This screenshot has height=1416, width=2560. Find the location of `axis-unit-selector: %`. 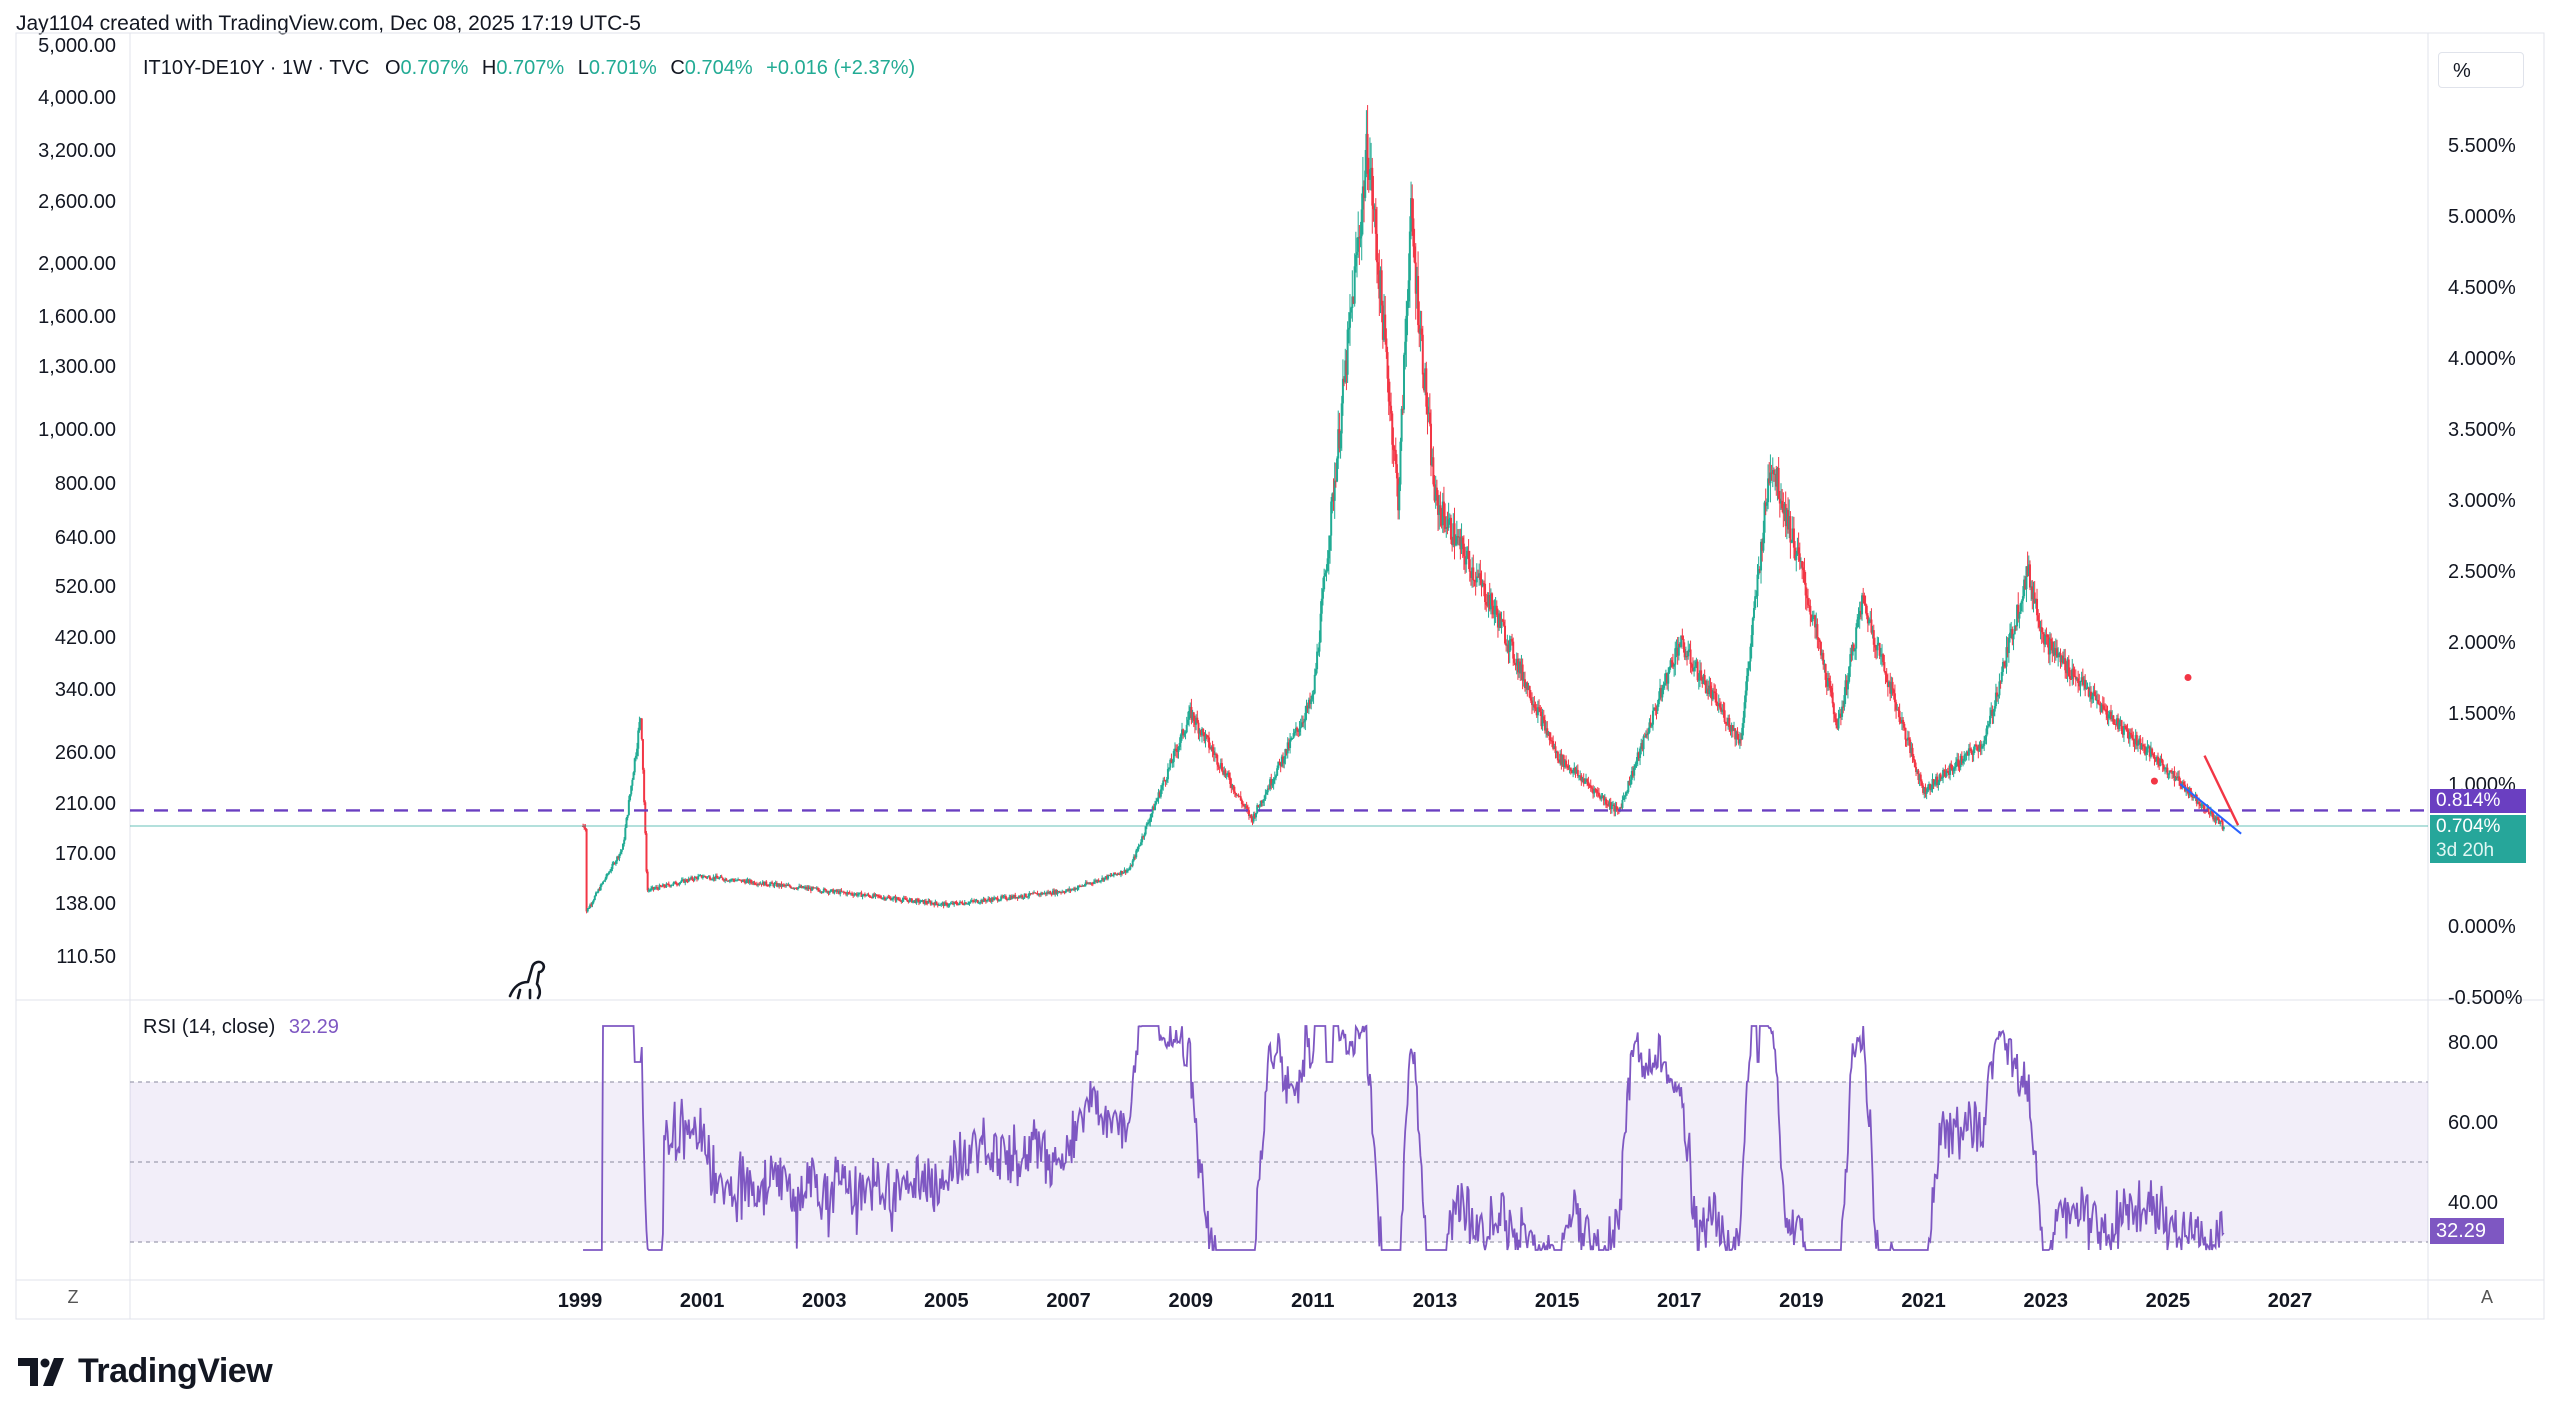

axis-unit-selector: % is located at coordinates (2481, 70).